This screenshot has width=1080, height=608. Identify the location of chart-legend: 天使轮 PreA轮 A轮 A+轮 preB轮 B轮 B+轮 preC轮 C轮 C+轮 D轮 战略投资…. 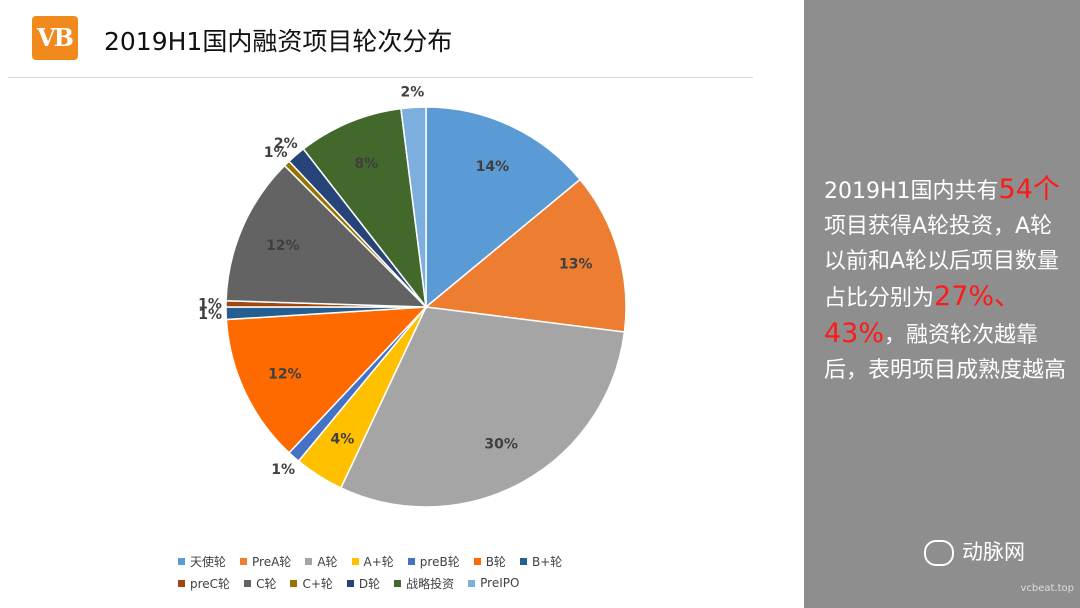
(438, 572).